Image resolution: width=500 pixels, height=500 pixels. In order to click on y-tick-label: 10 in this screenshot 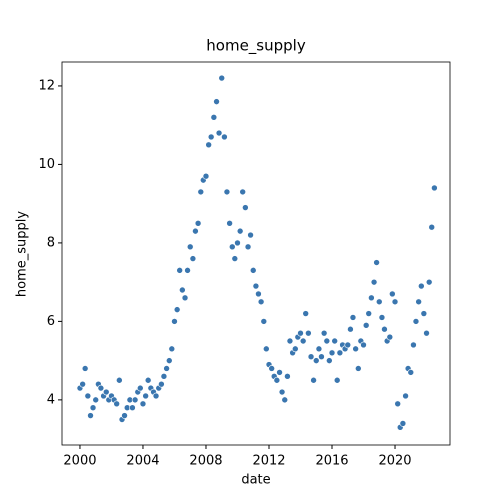, I will do `click(46, 164)`.